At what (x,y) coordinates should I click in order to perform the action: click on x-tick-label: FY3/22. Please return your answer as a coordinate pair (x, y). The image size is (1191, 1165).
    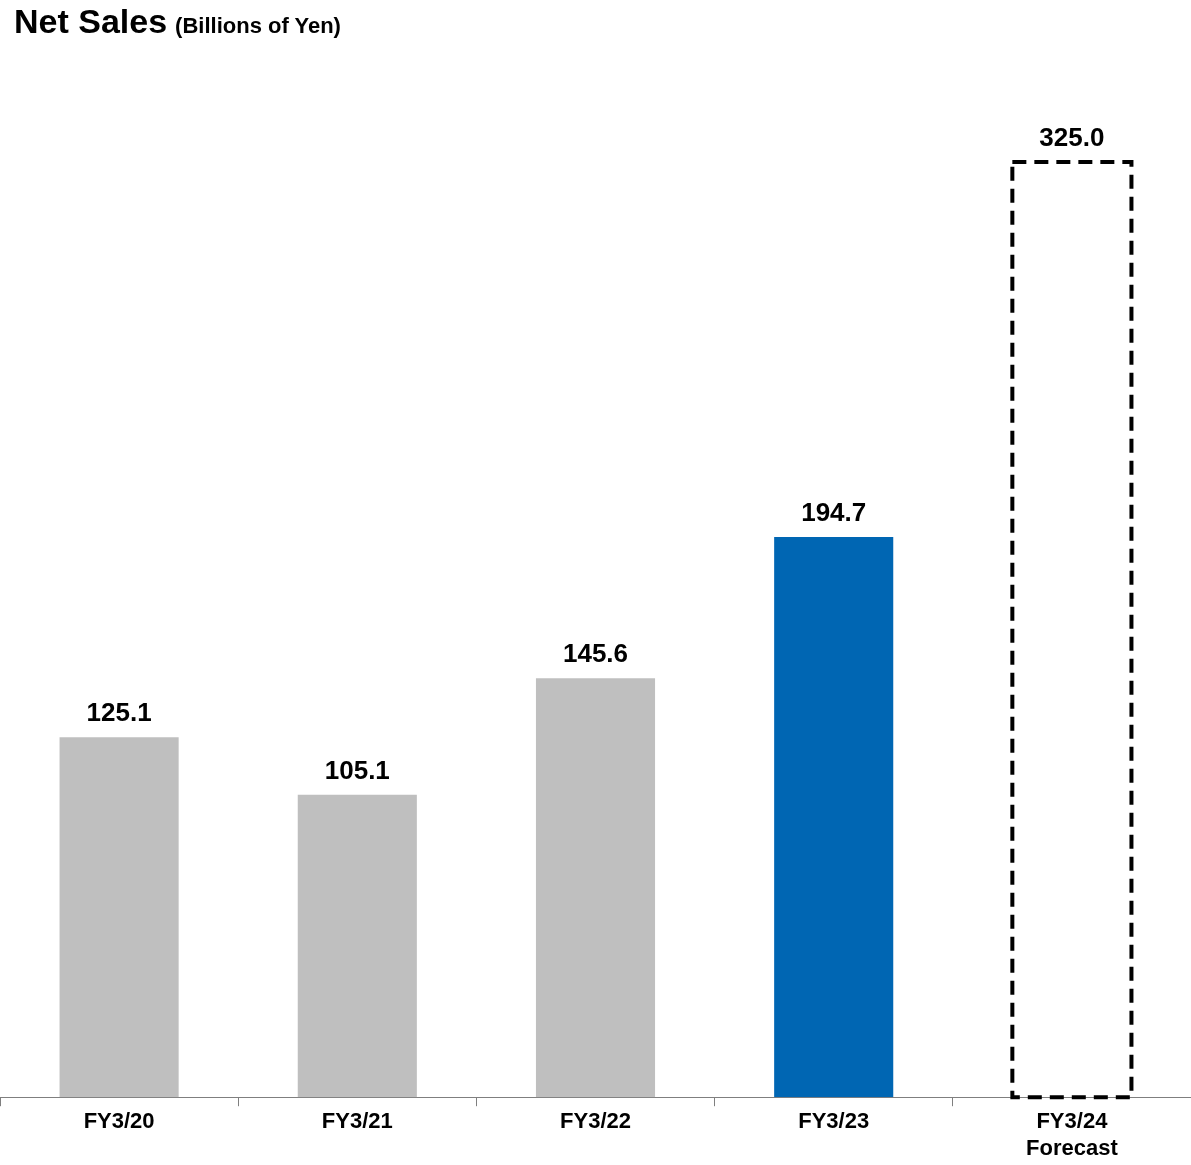
    Looking at the image, I should click on (595, 1121).